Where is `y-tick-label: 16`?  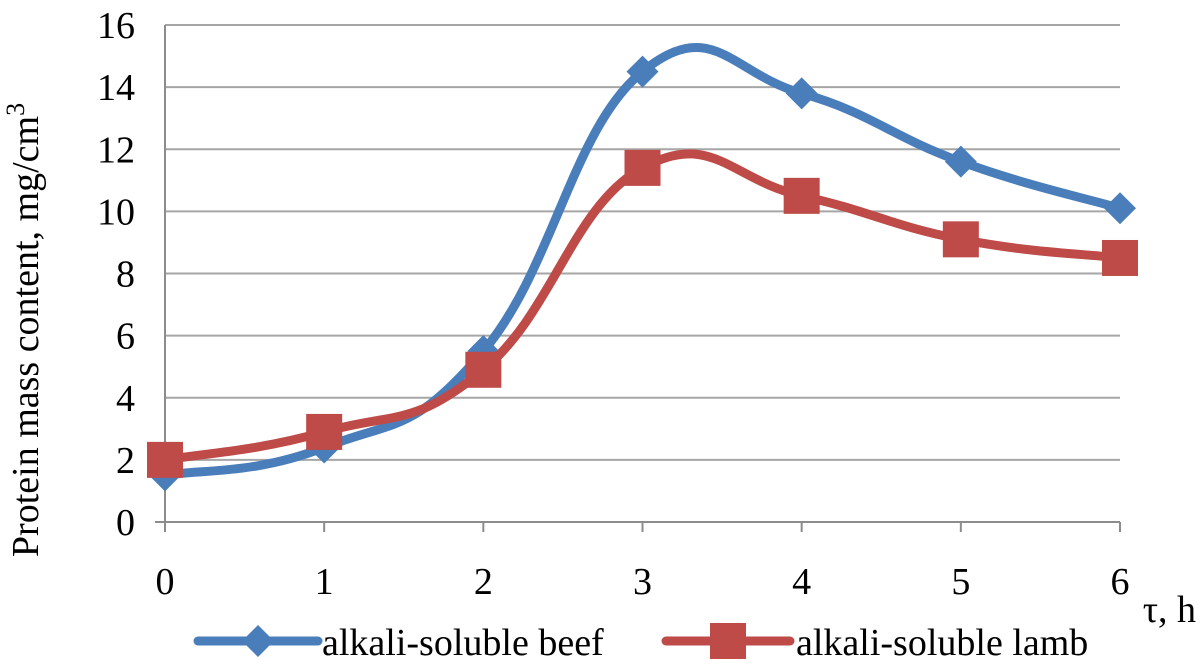
y-tick-label: 16 is located at coordinates (116, 26).